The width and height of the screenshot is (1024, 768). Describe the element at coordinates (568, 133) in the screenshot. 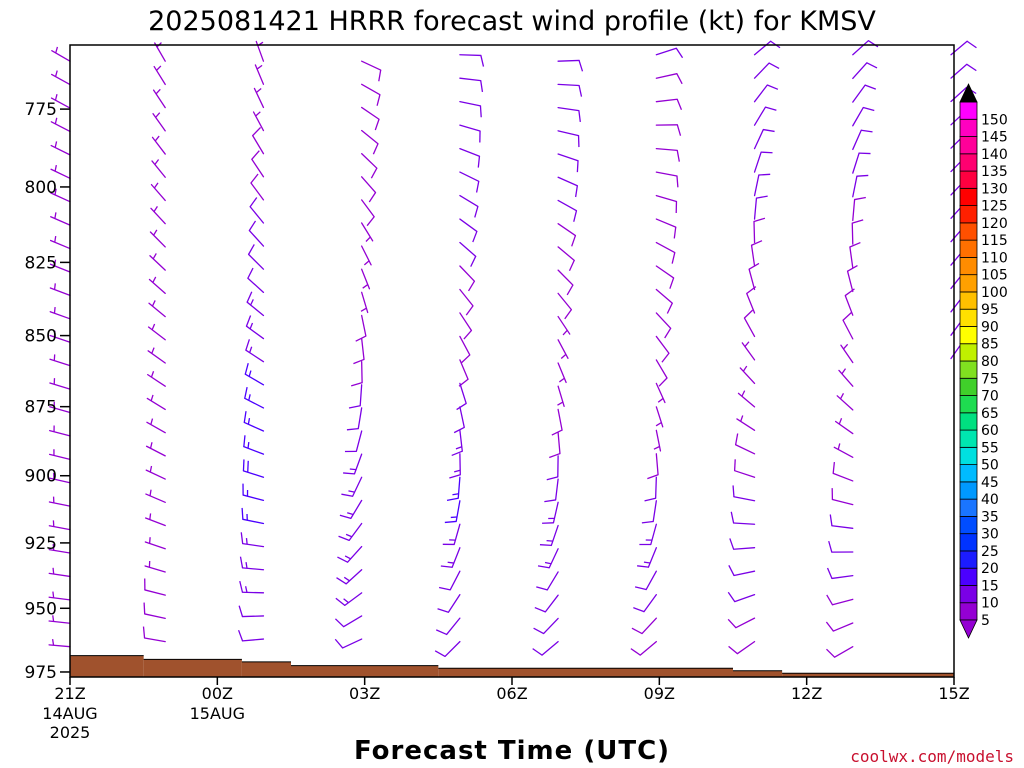

I see `barb-5-3-staff` at that location.